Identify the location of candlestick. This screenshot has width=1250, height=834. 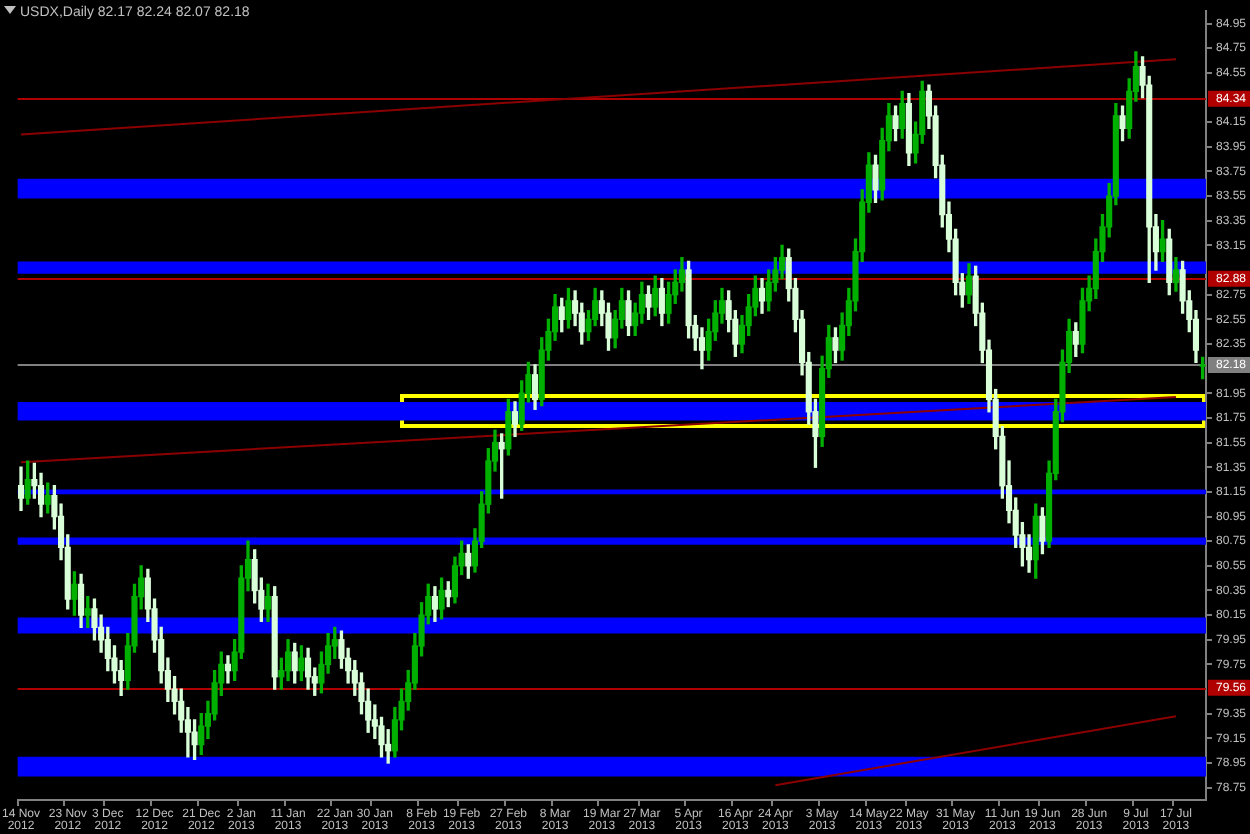
(228, 669).